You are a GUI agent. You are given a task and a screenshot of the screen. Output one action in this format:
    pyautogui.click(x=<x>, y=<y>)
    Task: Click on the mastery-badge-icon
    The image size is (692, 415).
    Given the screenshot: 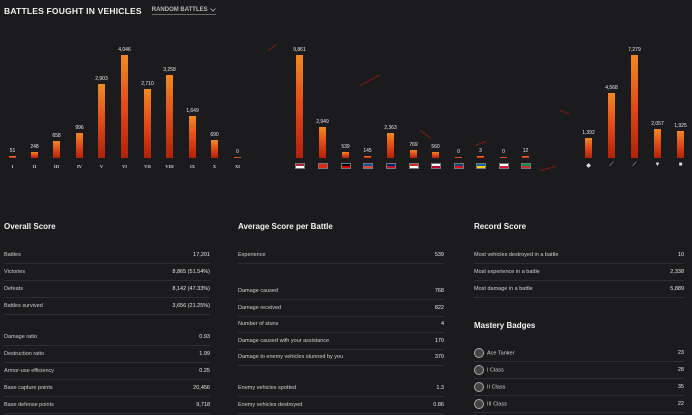 What is the action you would take?
    pyautogui.click(x=479, y=403)
    